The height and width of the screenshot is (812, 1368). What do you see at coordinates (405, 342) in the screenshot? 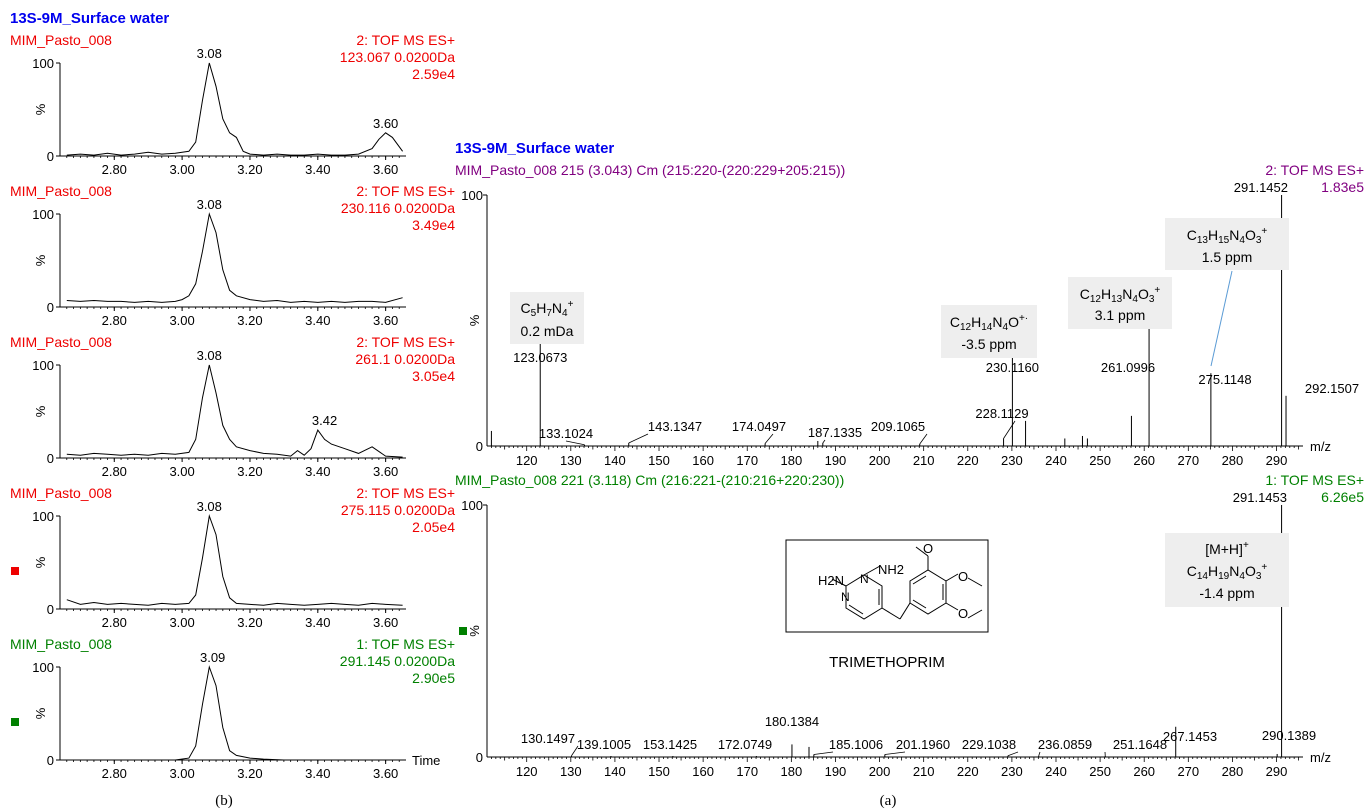
I see `chrom-function-label: 2: TOF MS ES+` at bounding box center [405, 342].